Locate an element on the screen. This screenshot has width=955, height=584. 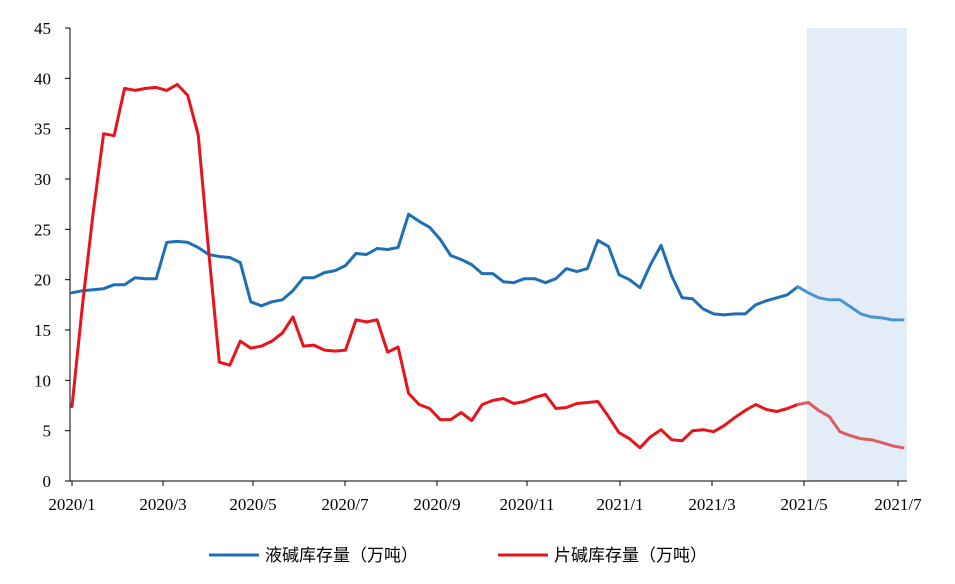
x-tick-label: 2021/3 is located at coordinates (711, 504).